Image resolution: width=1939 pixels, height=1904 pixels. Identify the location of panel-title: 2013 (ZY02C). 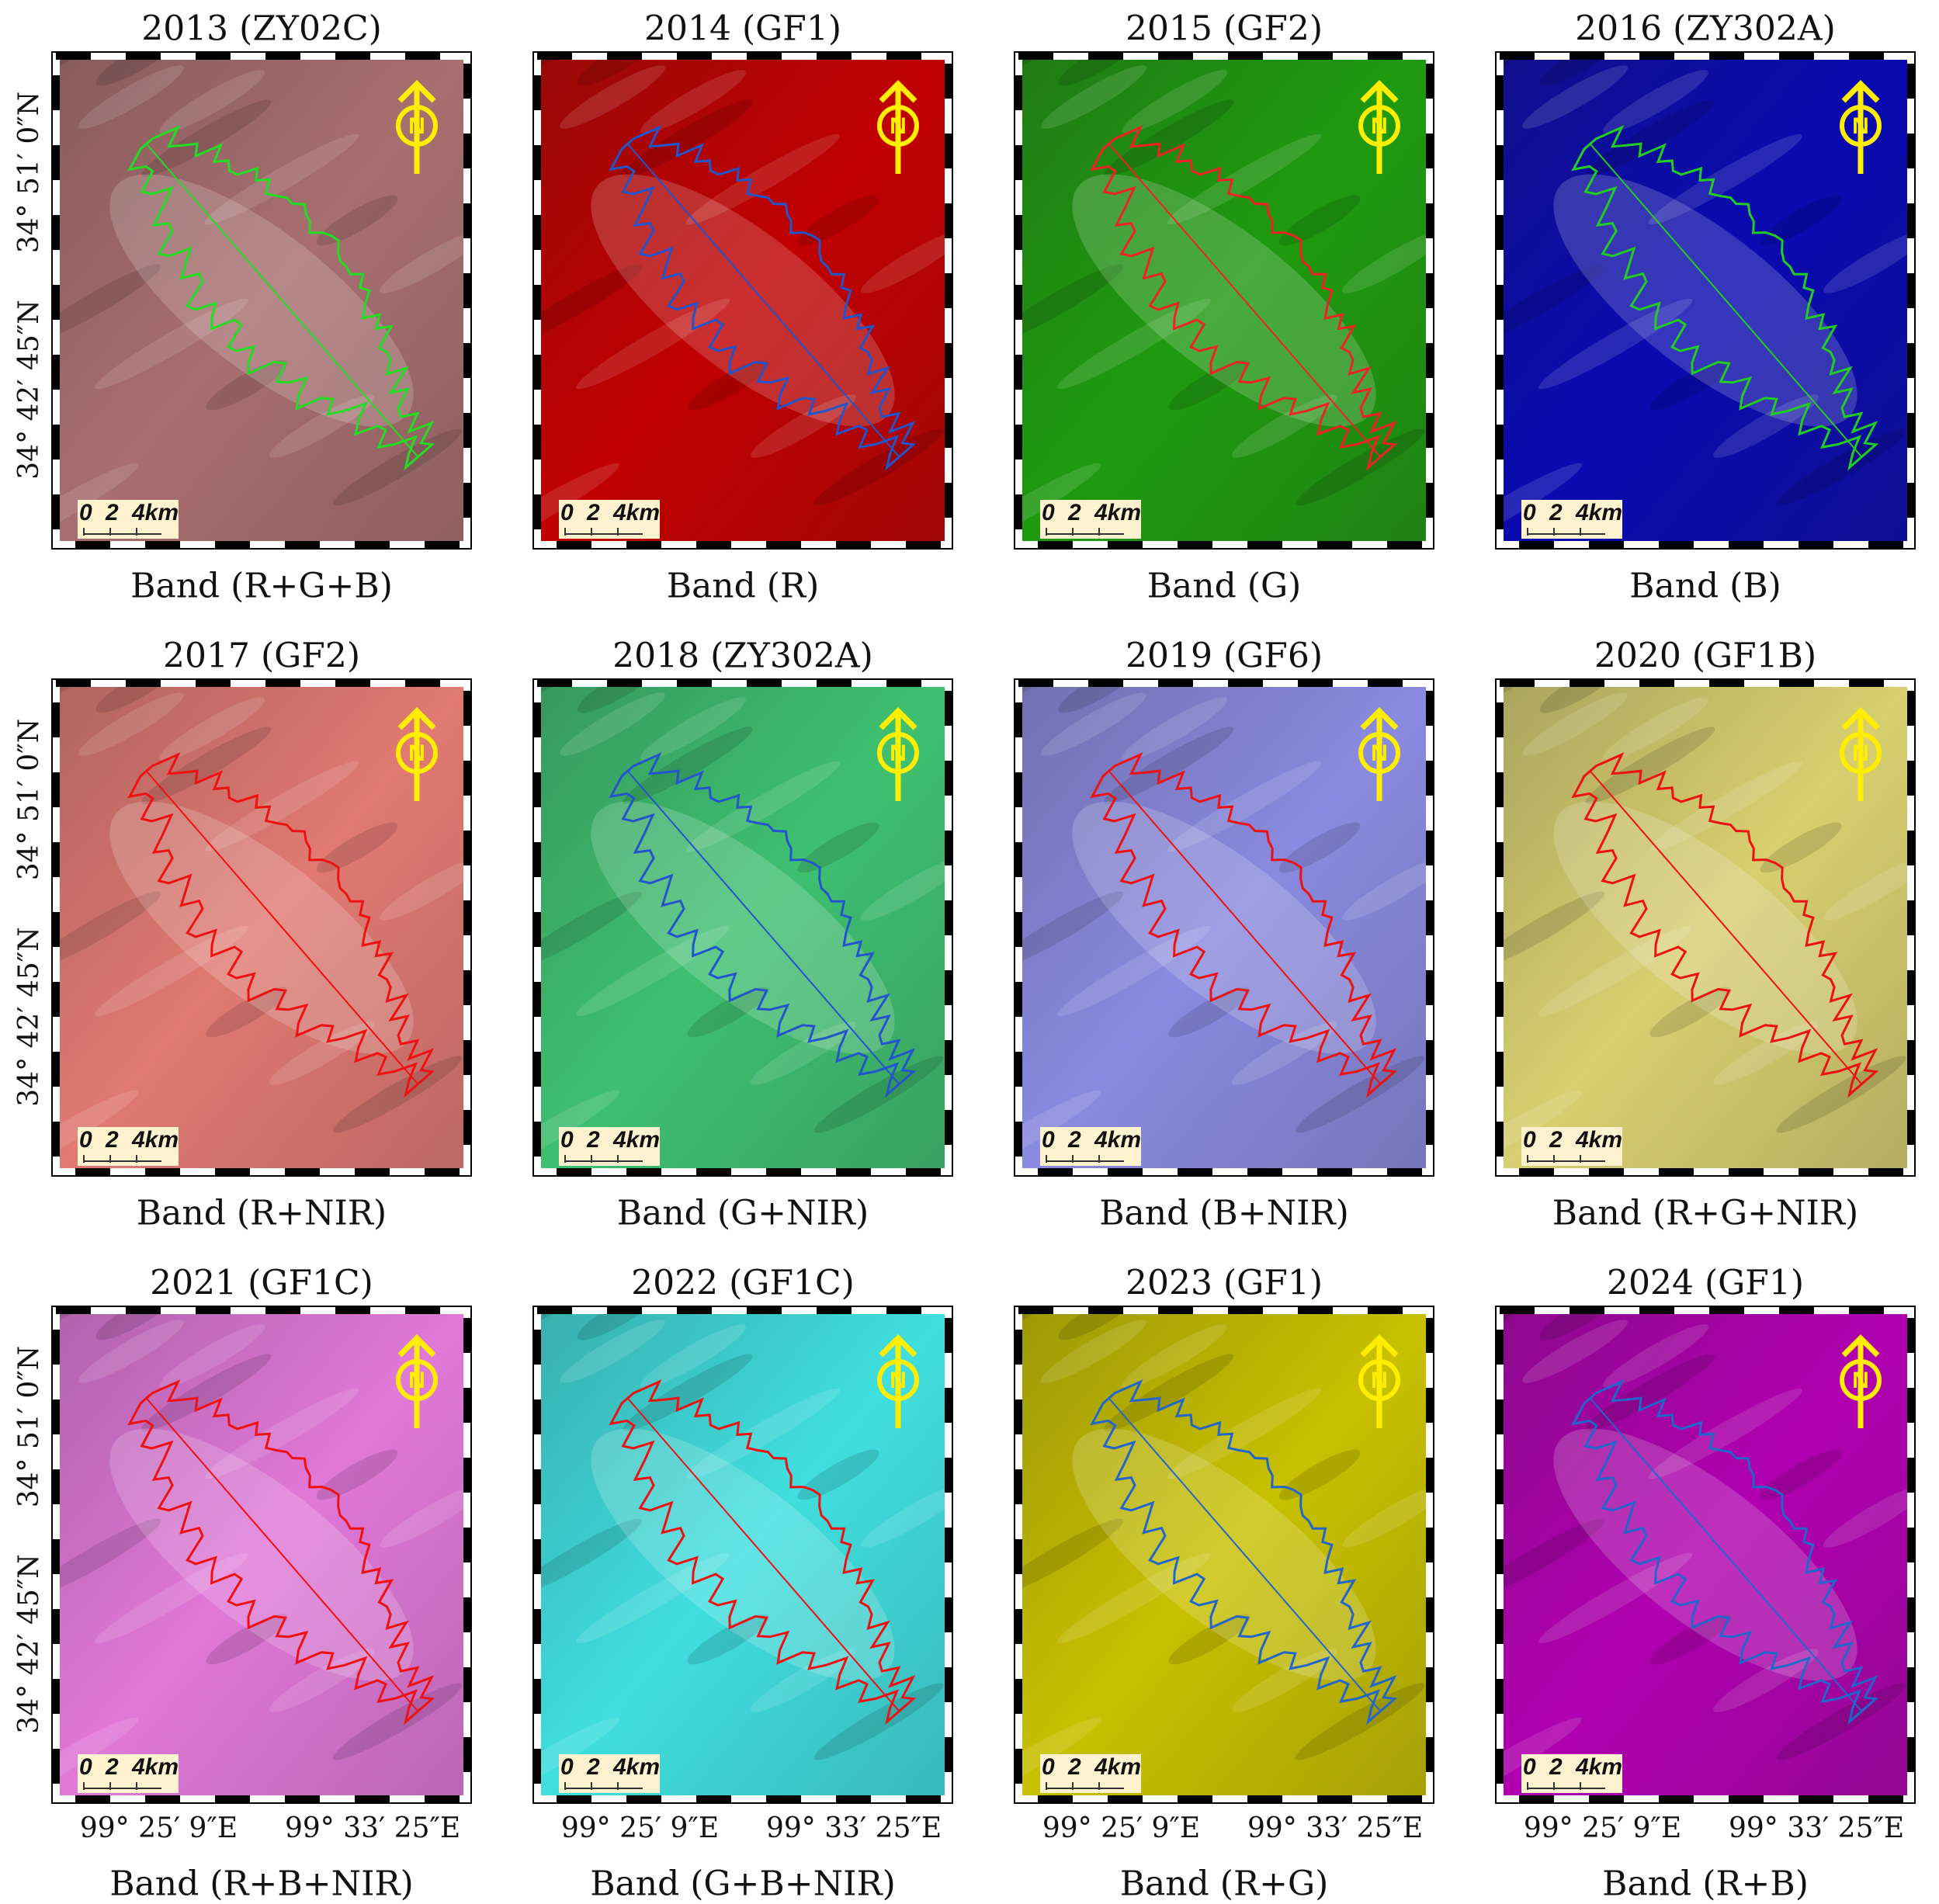
(261, 29).